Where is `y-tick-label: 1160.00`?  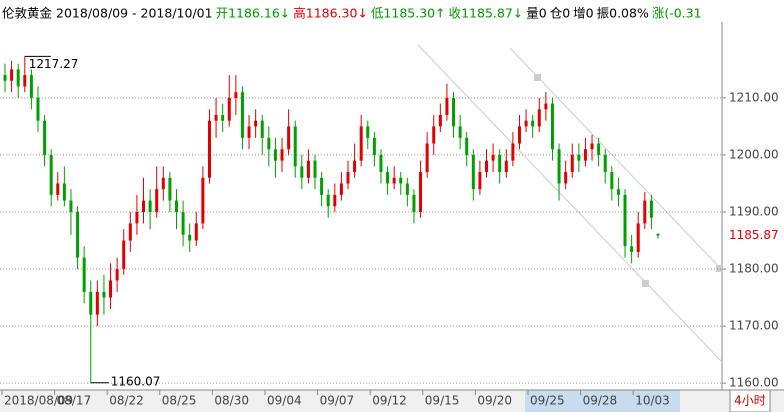 y-tick-label: 1160.00 is located at coordinates (754, 383).